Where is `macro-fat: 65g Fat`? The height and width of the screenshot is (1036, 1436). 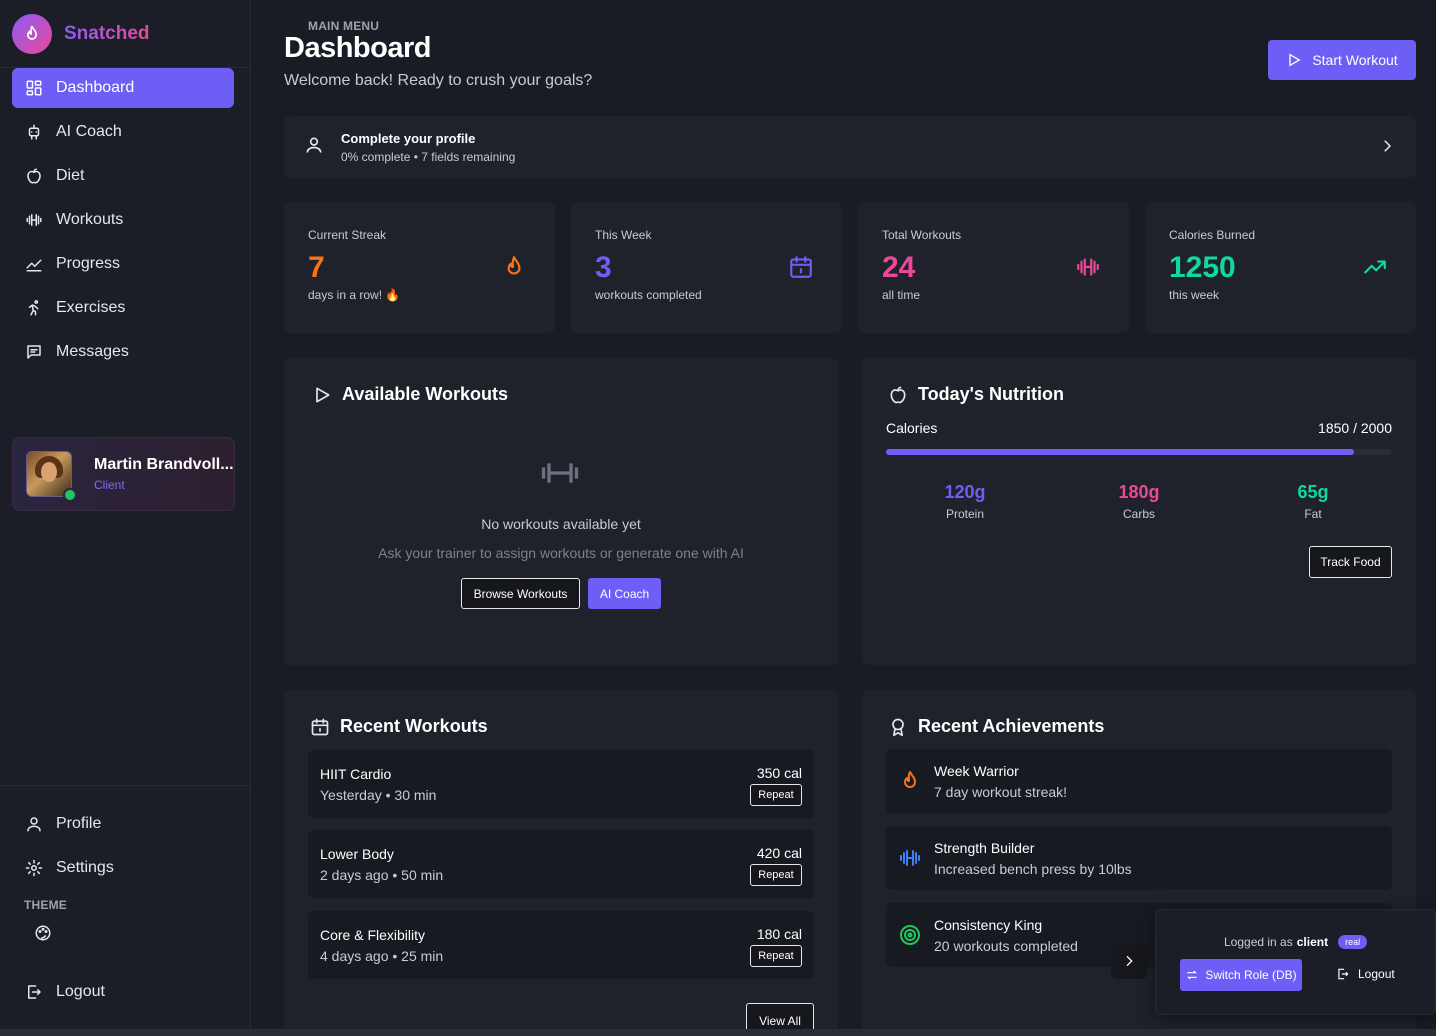 macro-fat: 65g Fat is located at coordinates (1313, 501).